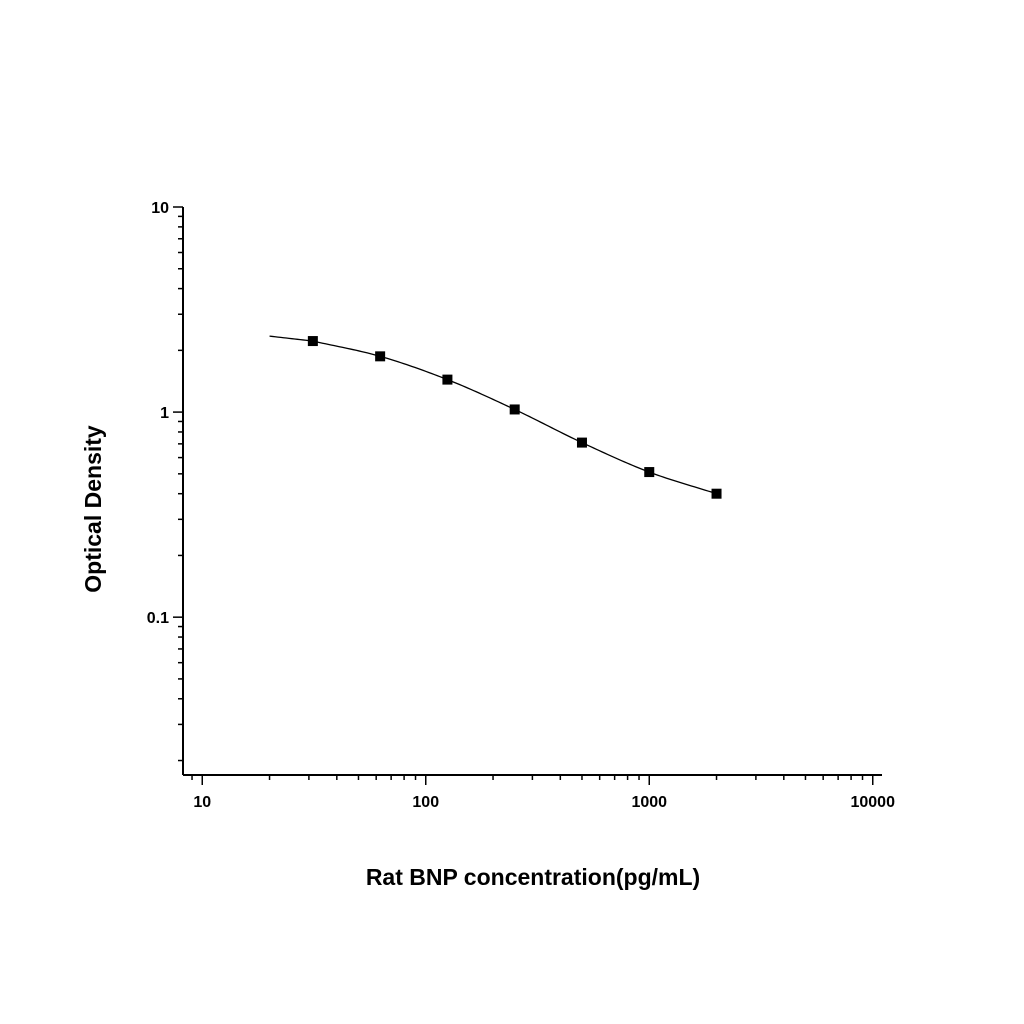 The height and width of the screenshot is (1024, 1024). I want to click on x-axis-title: Rat BNP concentration(pg/mL), so click(533, 877).